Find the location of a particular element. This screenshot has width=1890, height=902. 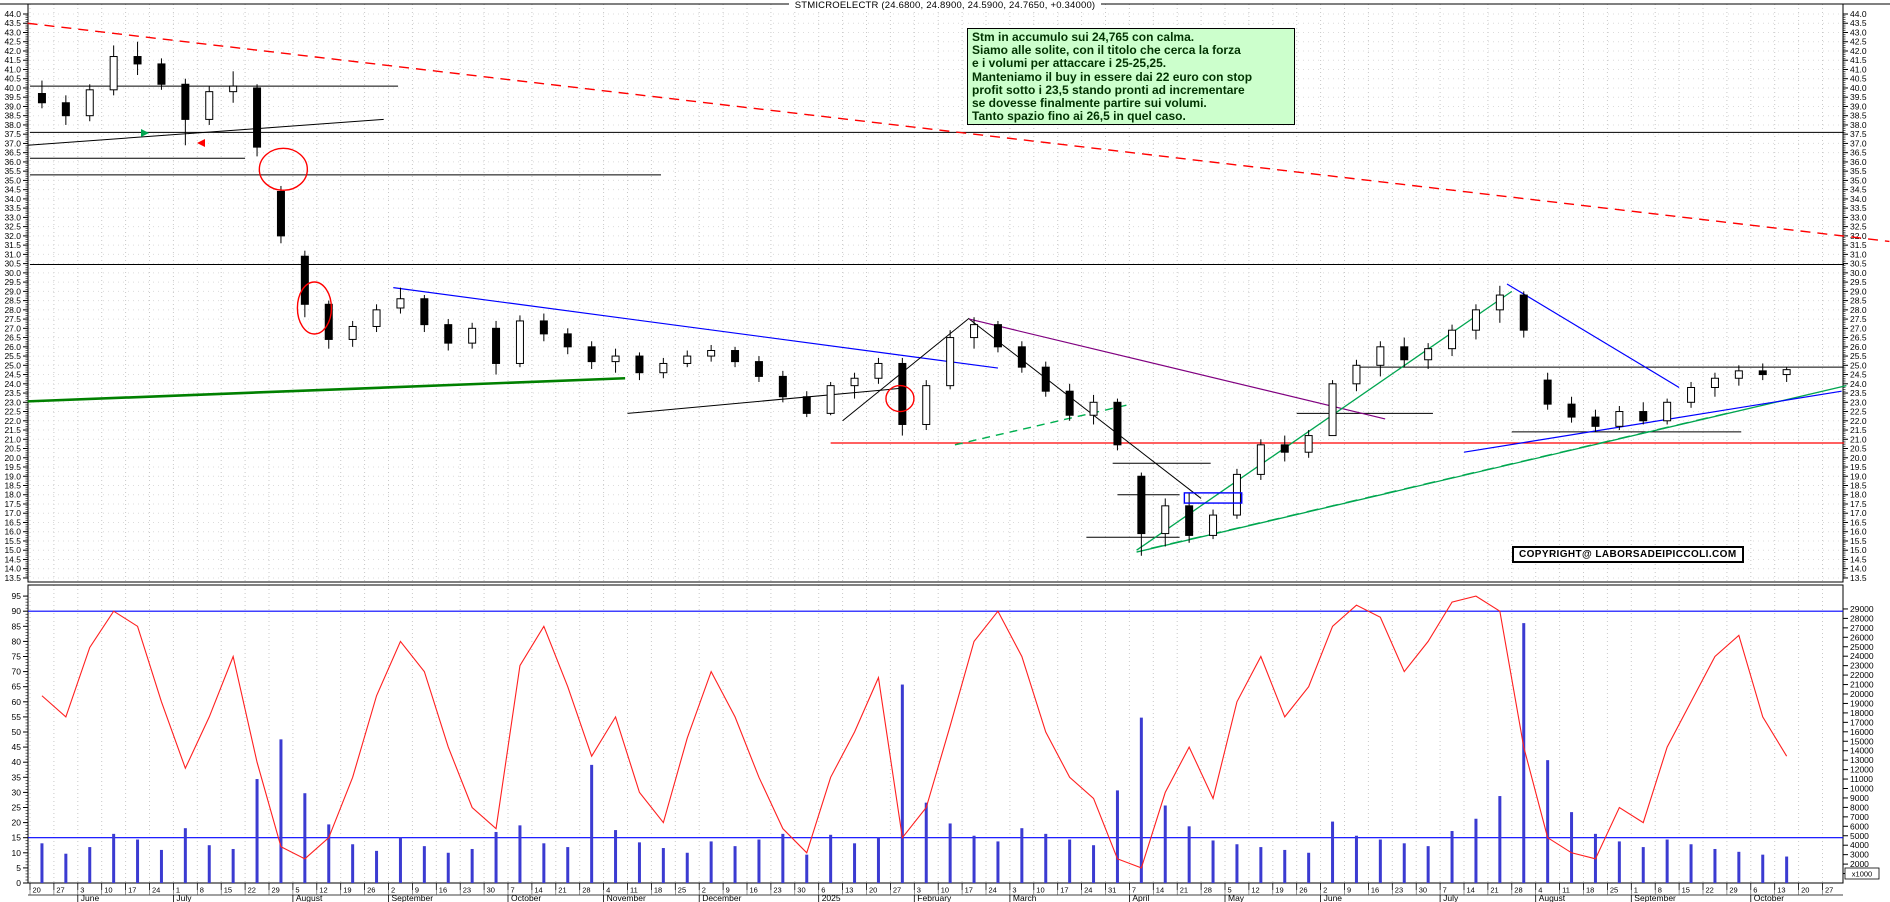

svg-text: 20.5 is located at coordinates (12, 449).